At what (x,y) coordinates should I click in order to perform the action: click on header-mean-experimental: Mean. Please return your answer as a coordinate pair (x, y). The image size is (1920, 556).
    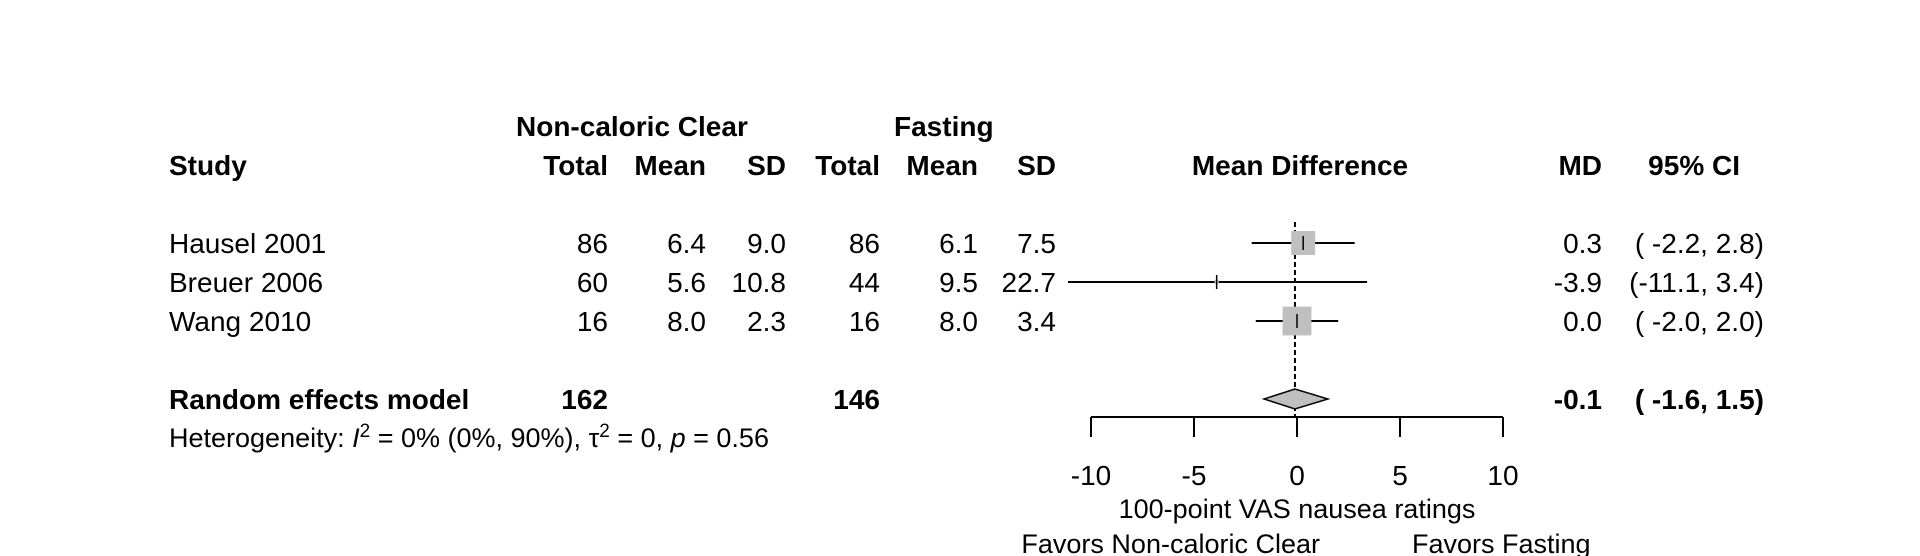
    Looking at the image, I should click on (670, 165).